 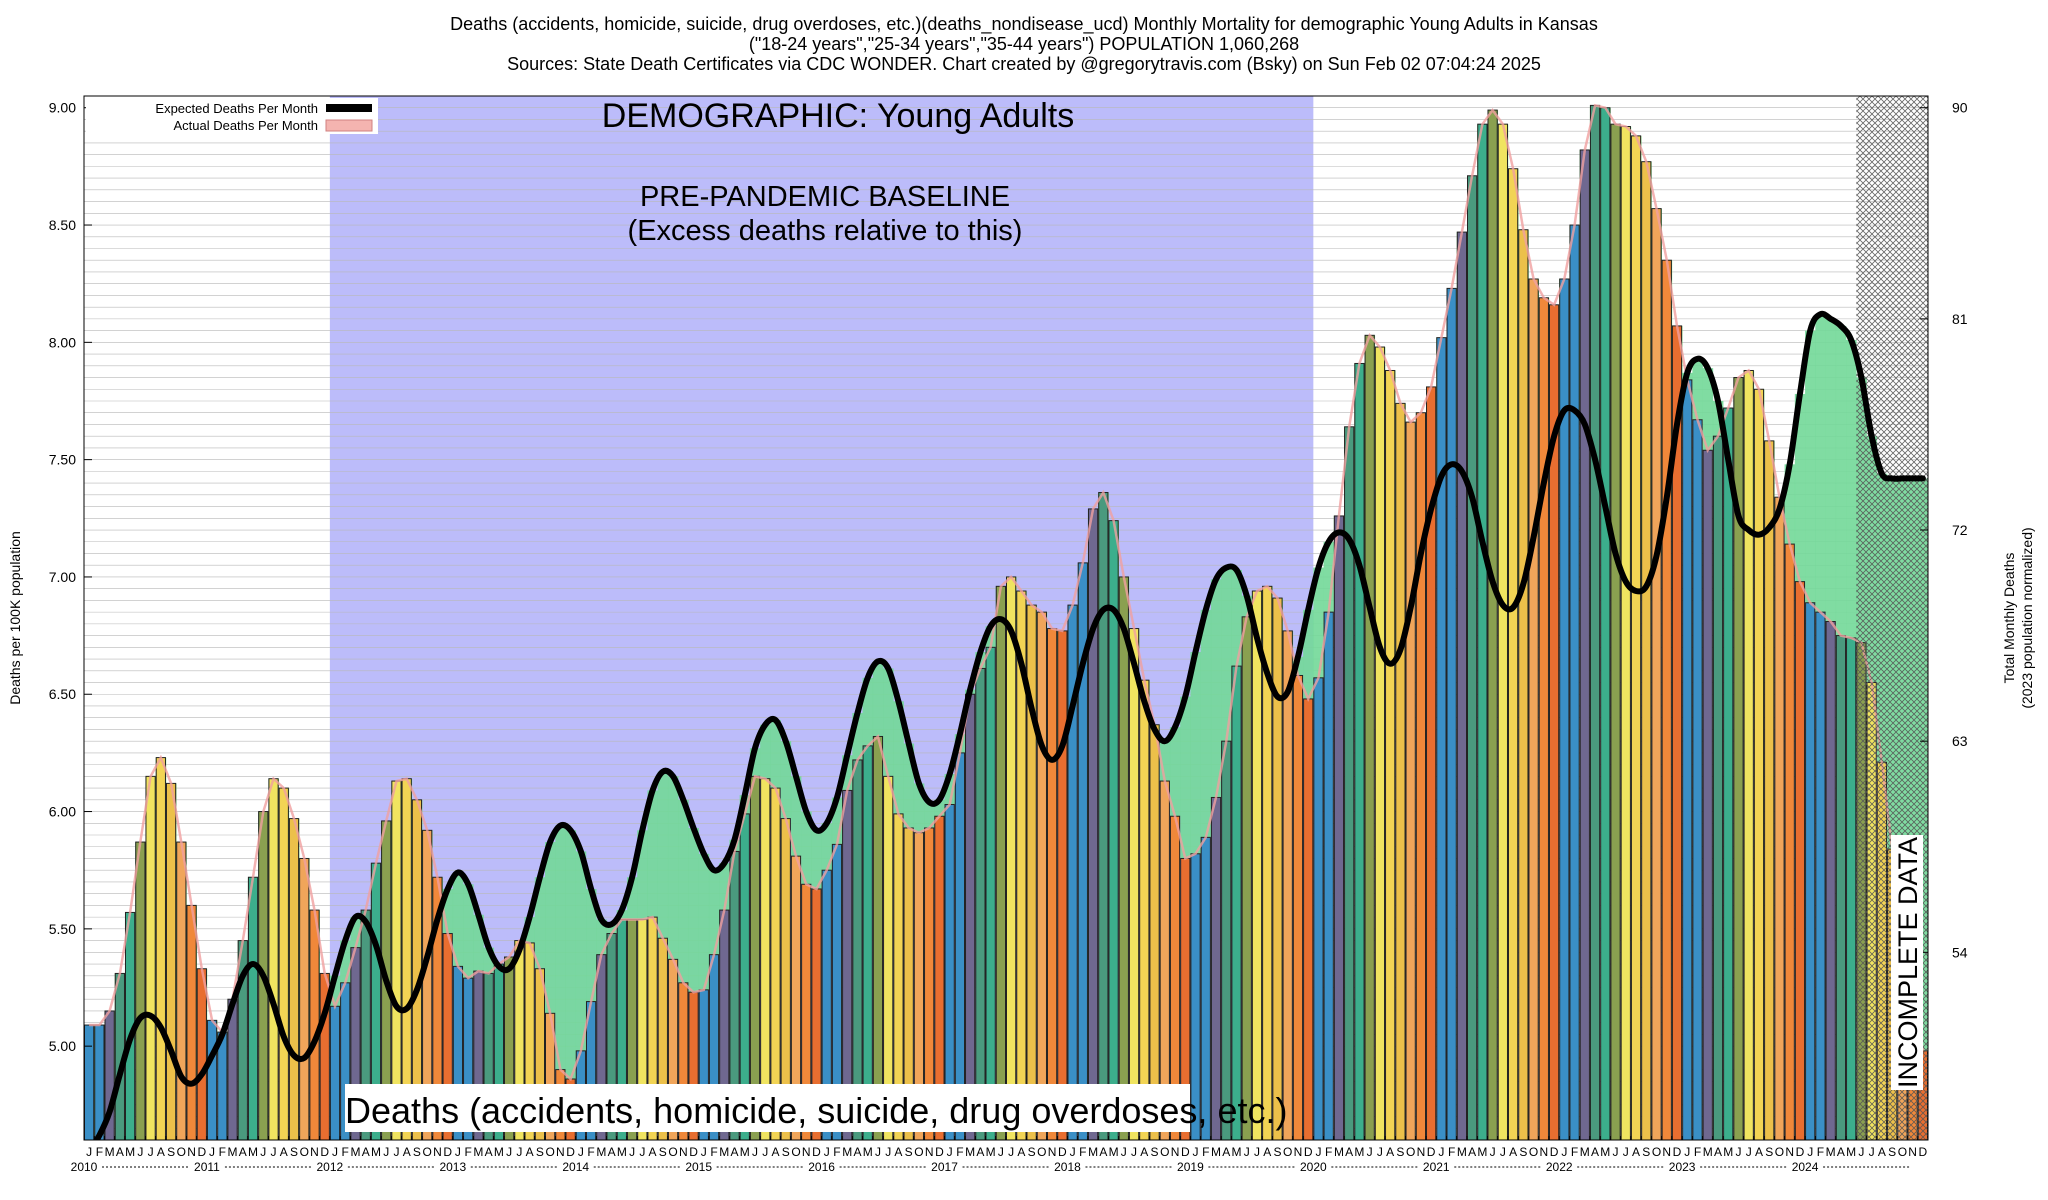 What do you see at coordinates (452, 1167) in the screenshot?
I see `x-year-label: 2013` at bounding box center [452, 1167].